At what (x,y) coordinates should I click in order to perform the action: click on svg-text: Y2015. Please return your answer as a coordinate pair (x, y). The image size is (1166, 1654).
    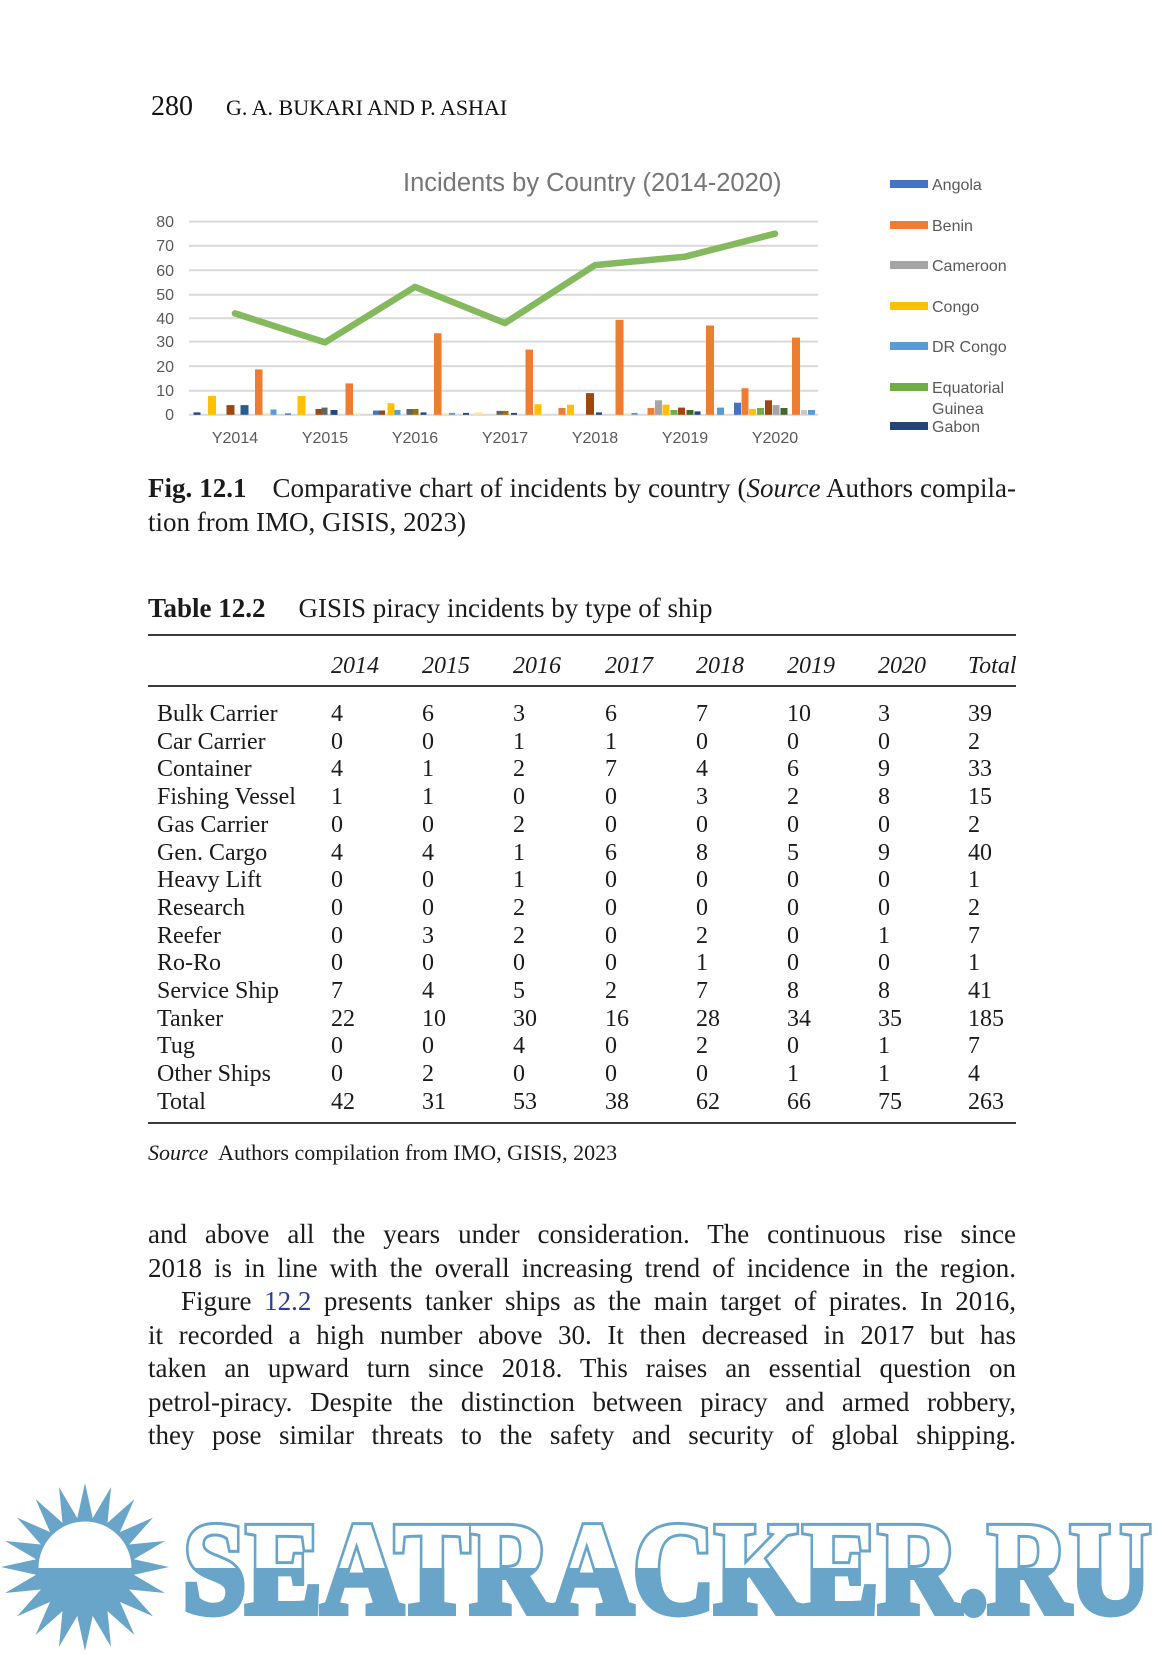
    Looking at the image, I should click on (325, 438).